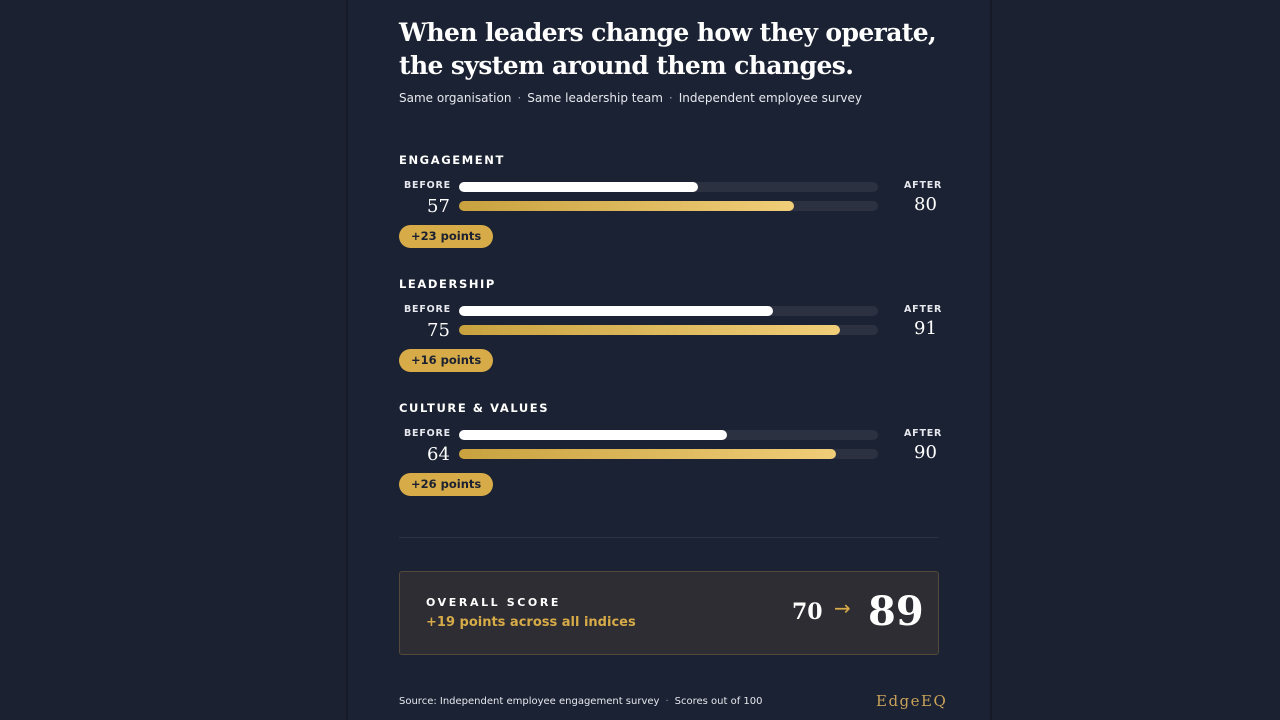  What do you see at coordinates (626, 65) in the screenshot?
I see `title-line-2: the system around them changes.` at bounding box center [626, 65].